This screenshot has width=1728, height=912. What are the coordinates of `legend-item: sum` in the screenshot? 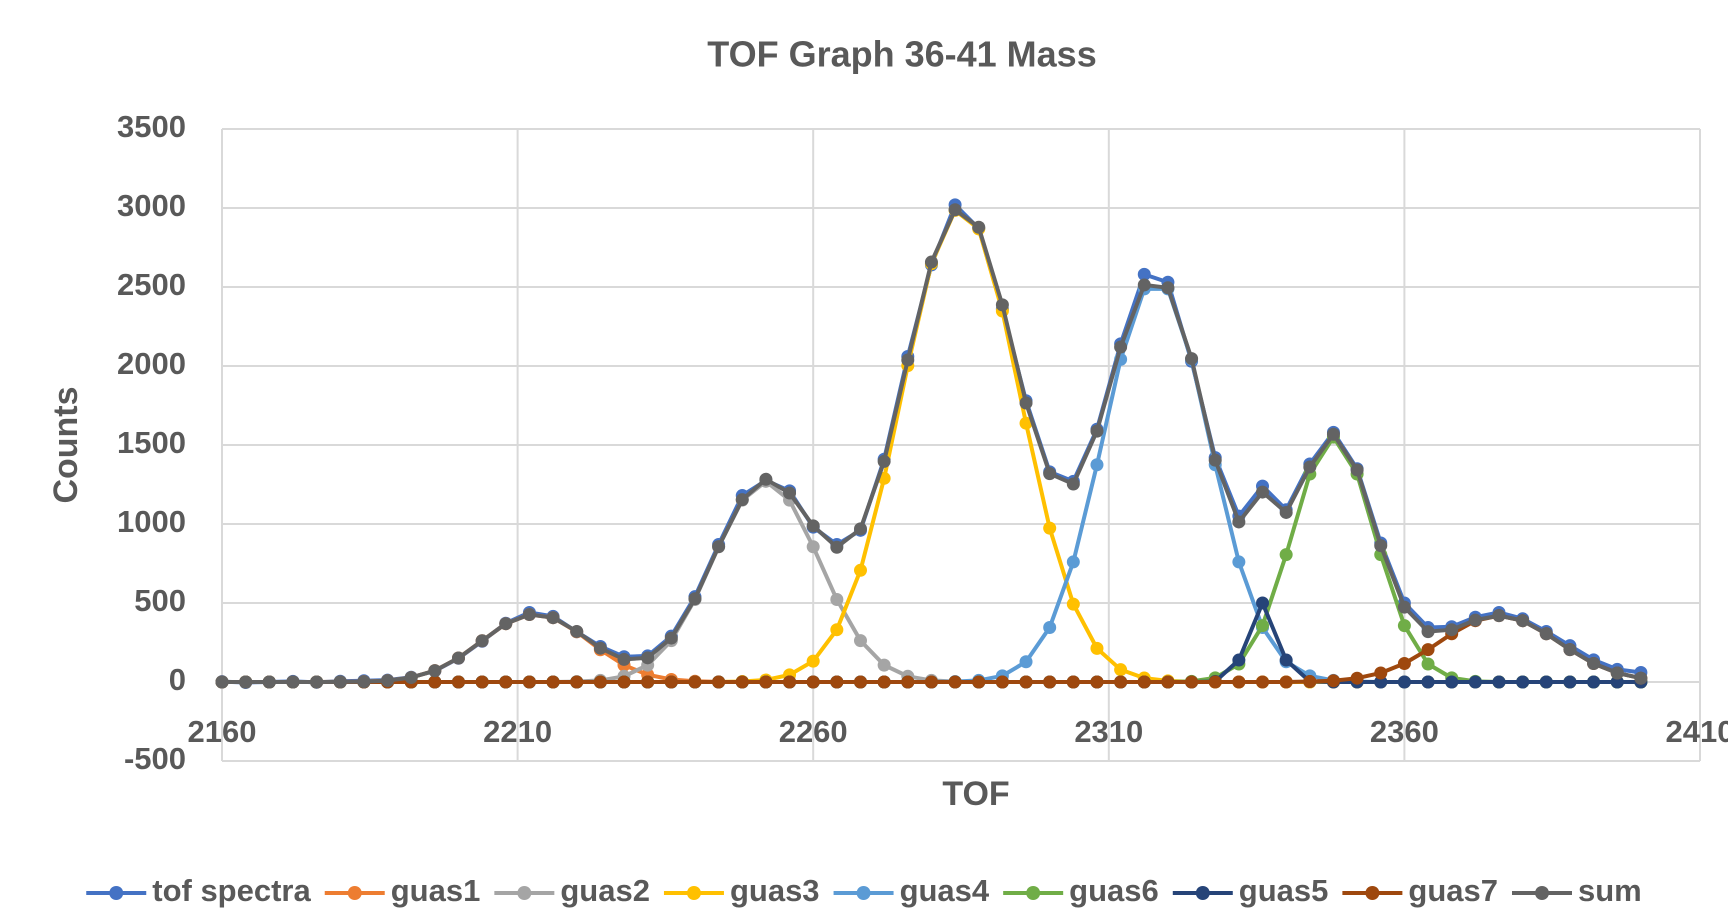 It's located at (1577, 890).